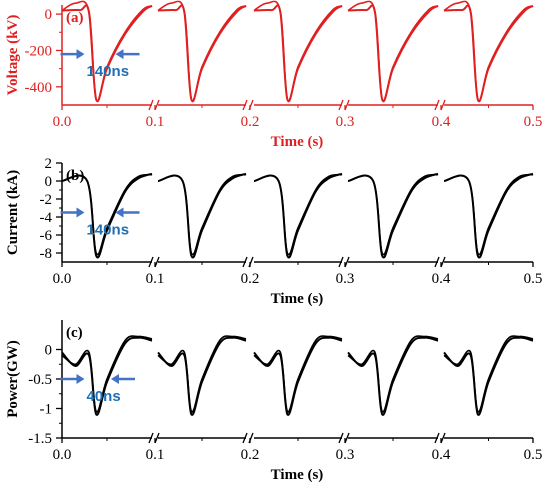 The image size is (550, 485). I want to click on y-tick-label: -0.5, so click(40, 380).